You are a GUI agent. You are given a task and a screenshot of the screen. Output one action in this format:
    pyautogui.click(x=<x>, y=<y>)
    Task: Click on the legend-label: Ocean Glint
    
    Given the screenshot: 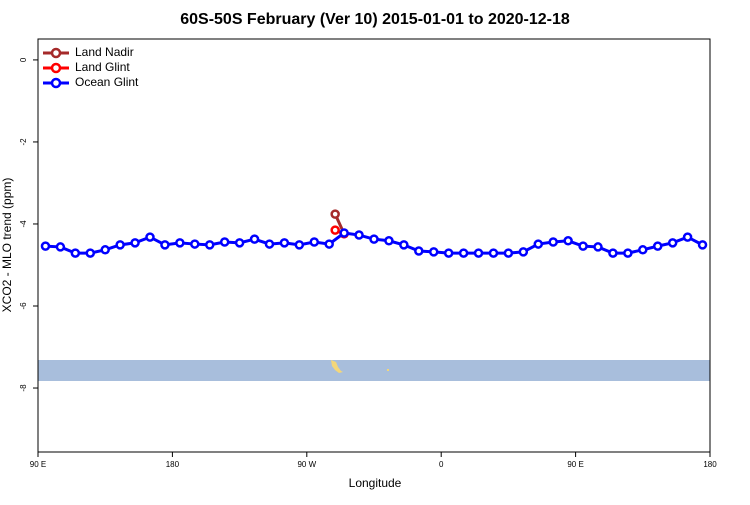 What is the action you would take?
    pyautogui.click(x=107, y=82)
    